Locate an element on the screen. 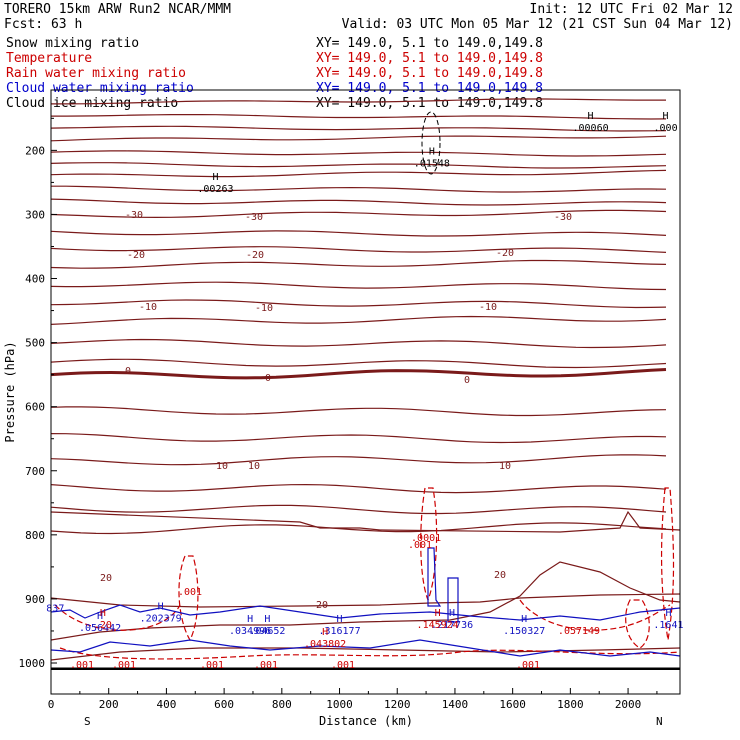 This screenshot has width=740, height=740. temperature-label: -30 is located at coordinates (134, 215).